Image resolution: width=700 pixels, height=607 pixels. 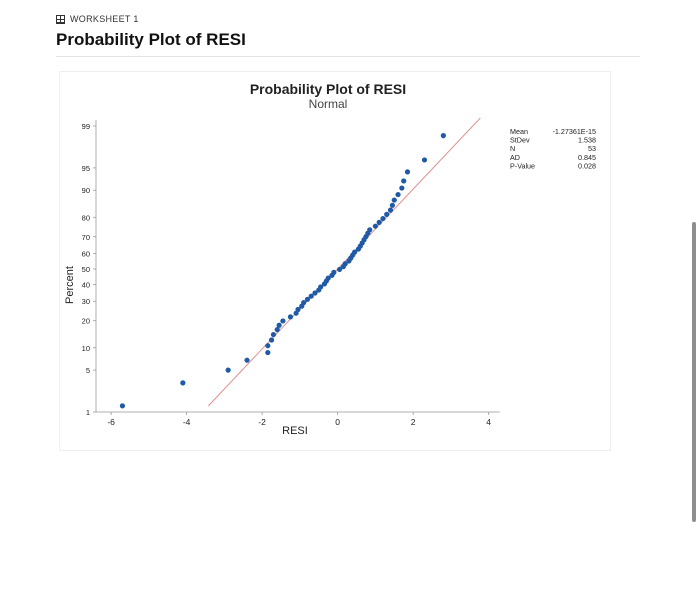 What do you see at coordinates (262, 422) in the screenshot?
I see `x-tick-label: -2` at bounding box center [262, 422].